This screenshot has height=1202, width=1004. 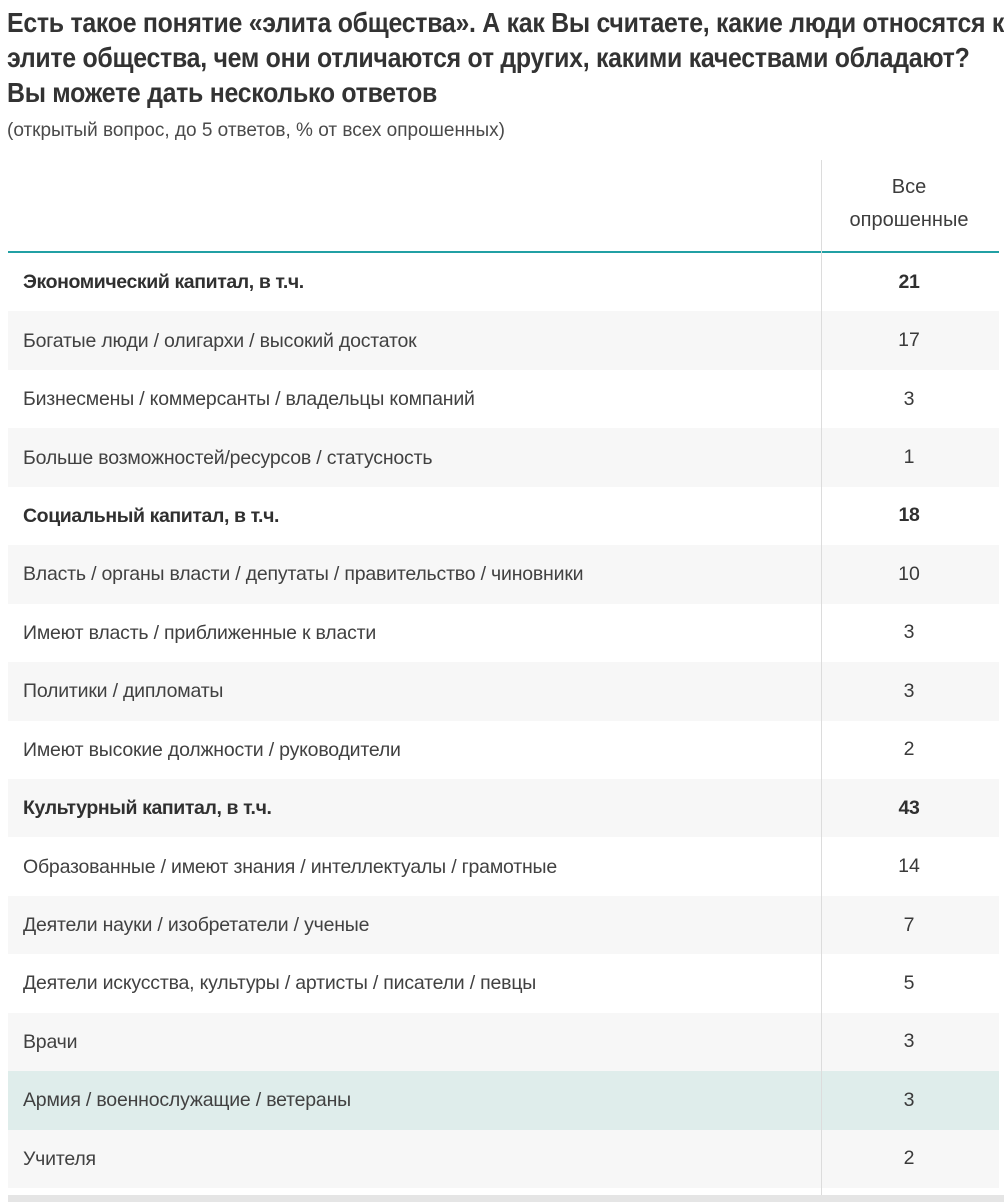 What do you see at coordinates (147, 808) in the screenshot?
I see `row-label: Культурный капитал, в т.ч.` at bounding box center [147, 808].